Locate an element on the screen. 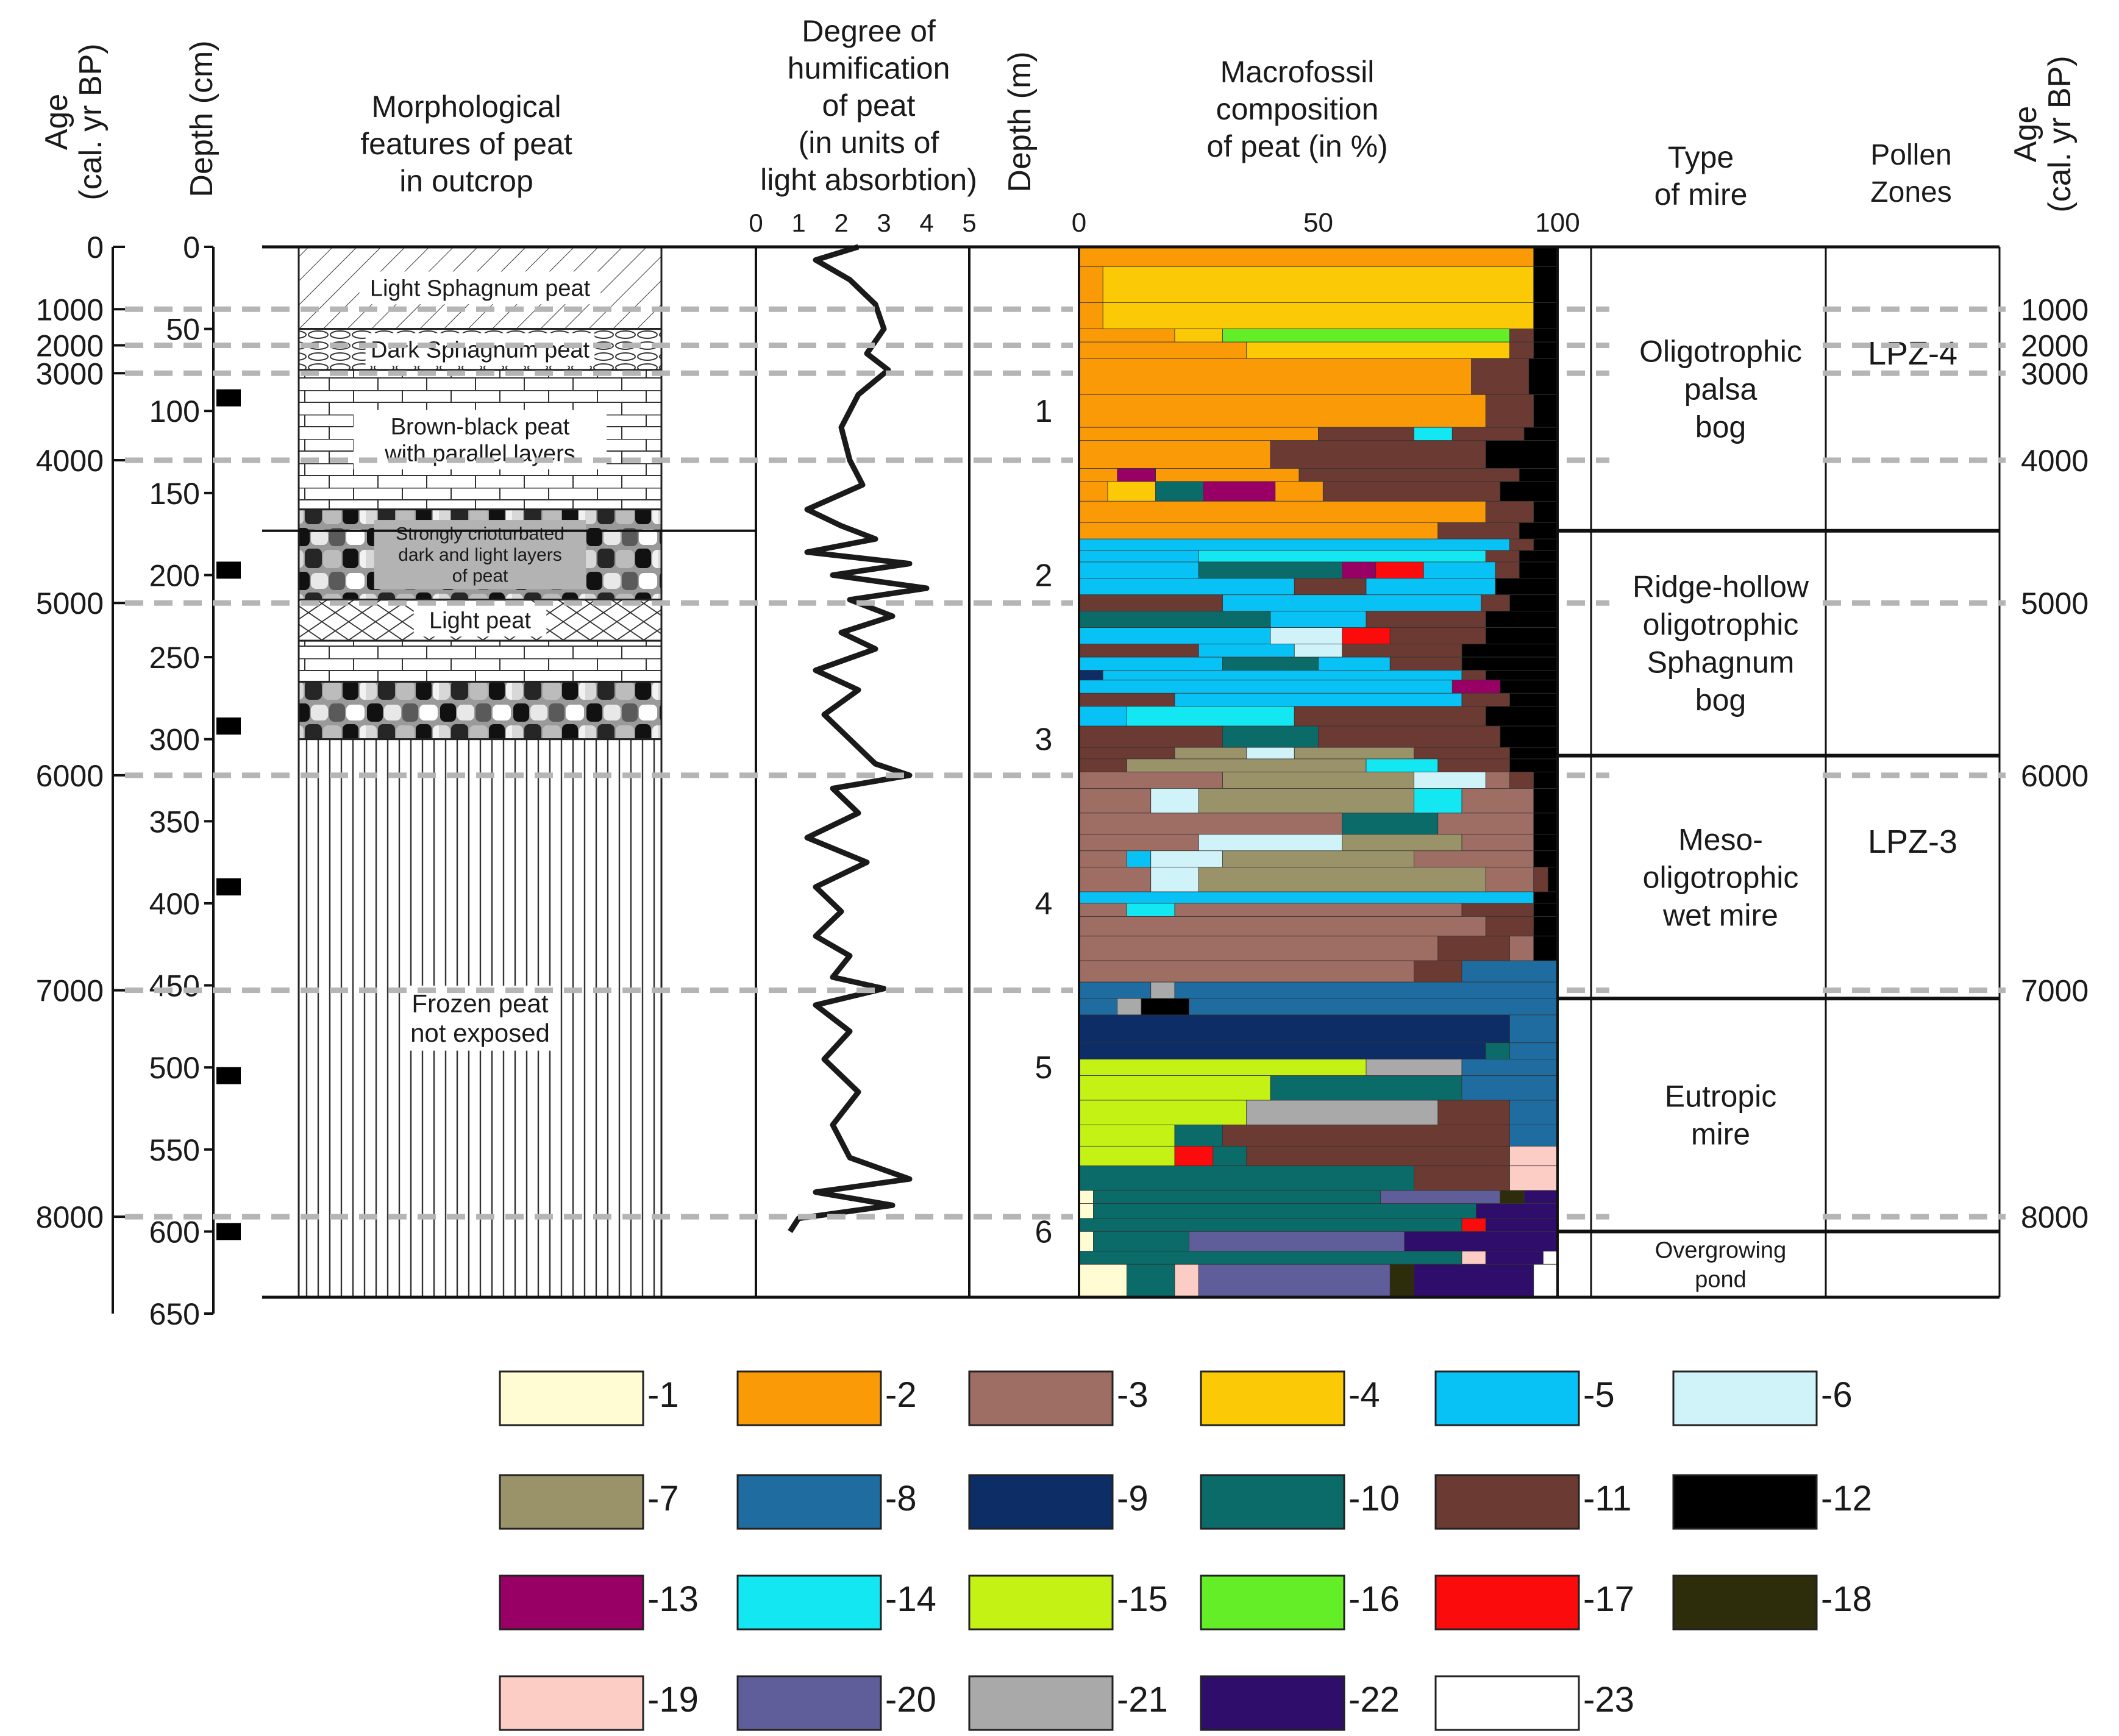  depth-m-tick: 3 is located at coordinates (1044, 740).